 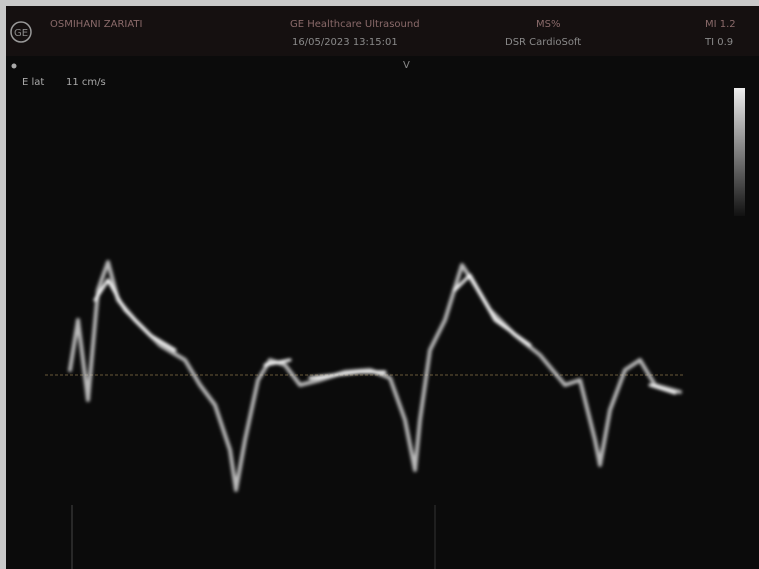 What do you see at coordinates (543, 42) in the screenshot?
I see `preset: DSR CardioSoft` at bounding box center [543, 42].